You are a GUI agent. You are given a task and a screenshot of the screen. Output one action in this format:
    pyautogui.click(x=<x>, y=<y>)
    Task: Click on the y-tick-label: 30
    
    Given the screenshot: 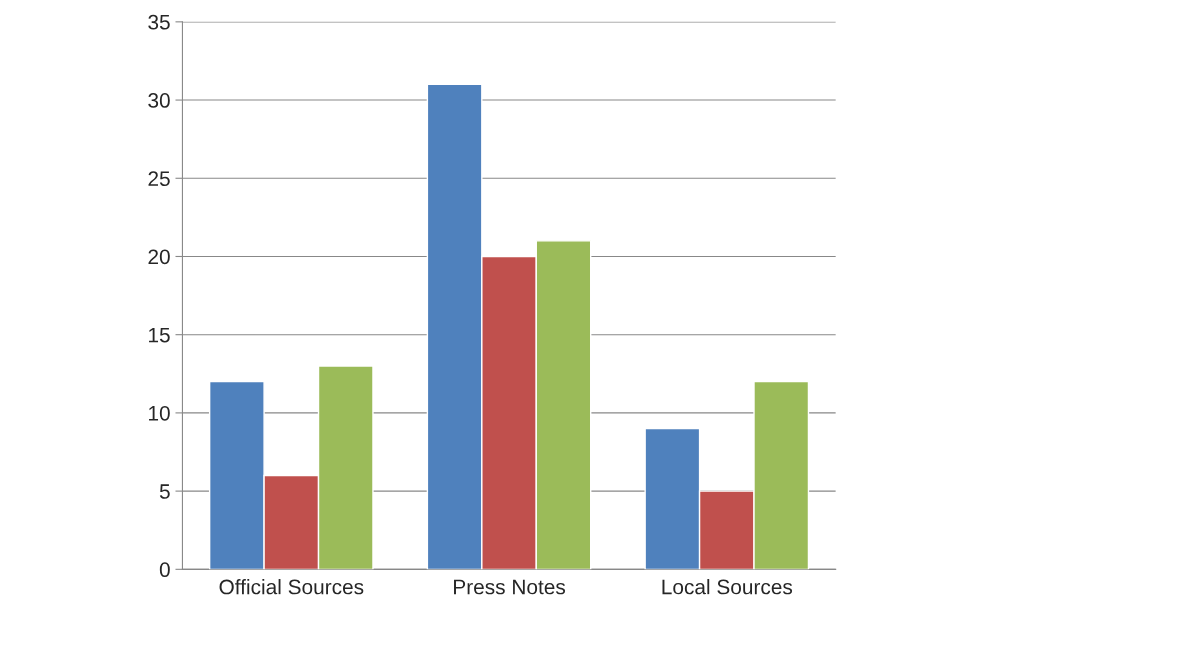 What is the action you would take?
    pyautogui.click(x=159, y=100)
    